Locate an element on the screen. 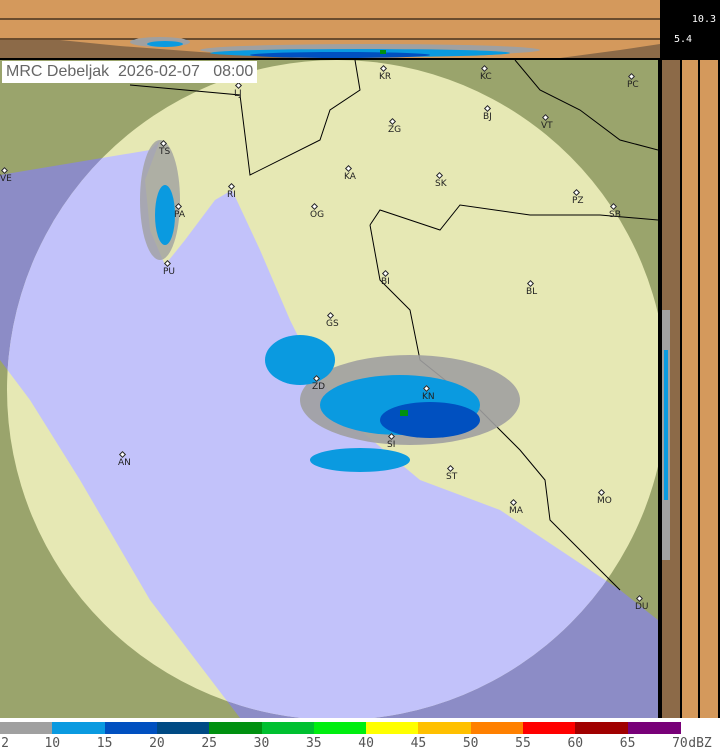 This screenshot has width=720, height=751. legend-label: 20 is located at coordinates (157, 743).